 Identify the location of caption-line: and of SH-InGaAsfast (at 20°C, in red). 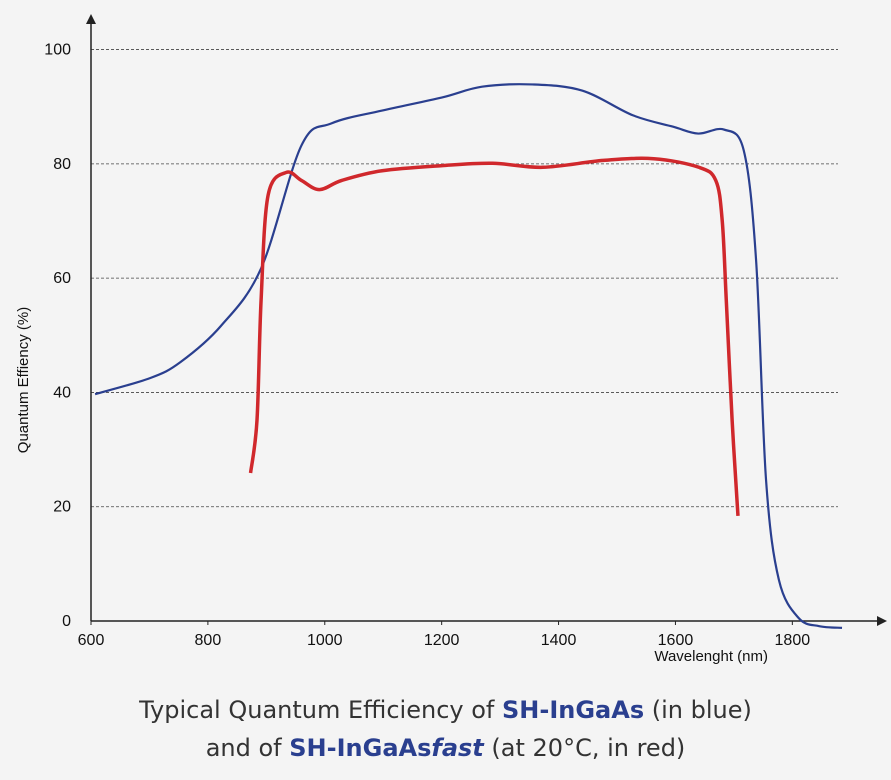
(445, 748).